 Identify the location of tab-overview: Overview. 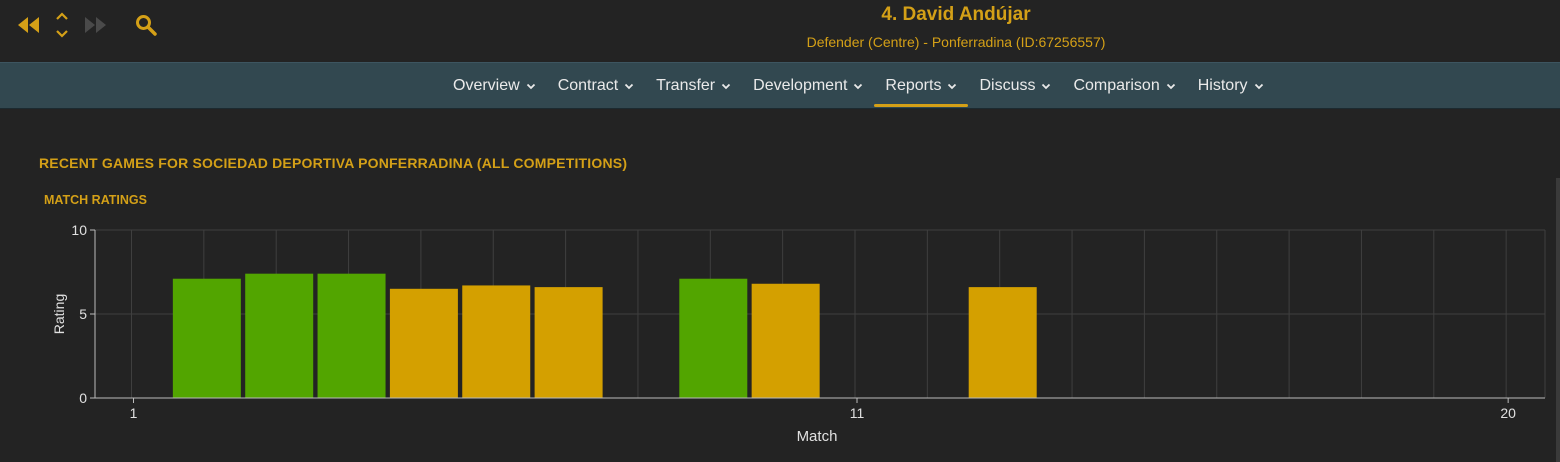
(494, 86).